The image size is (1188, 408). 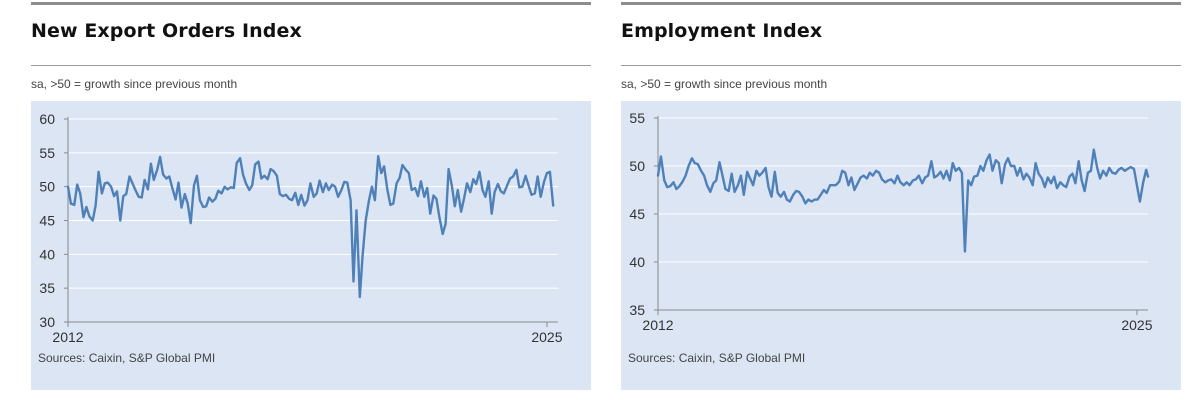 I want to click on chart-title: Employment Index, so click(x=722, y=31).